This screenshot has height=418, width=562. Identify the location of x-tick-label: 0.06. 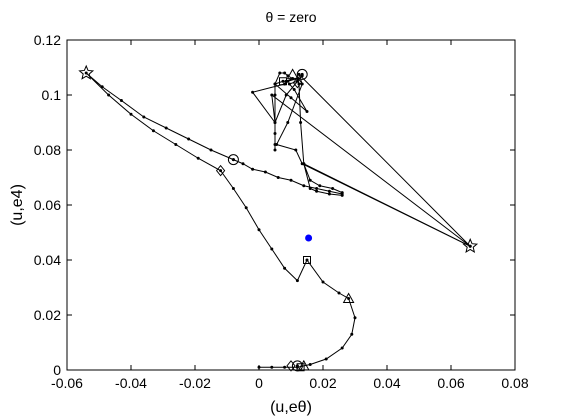
(450, 383).